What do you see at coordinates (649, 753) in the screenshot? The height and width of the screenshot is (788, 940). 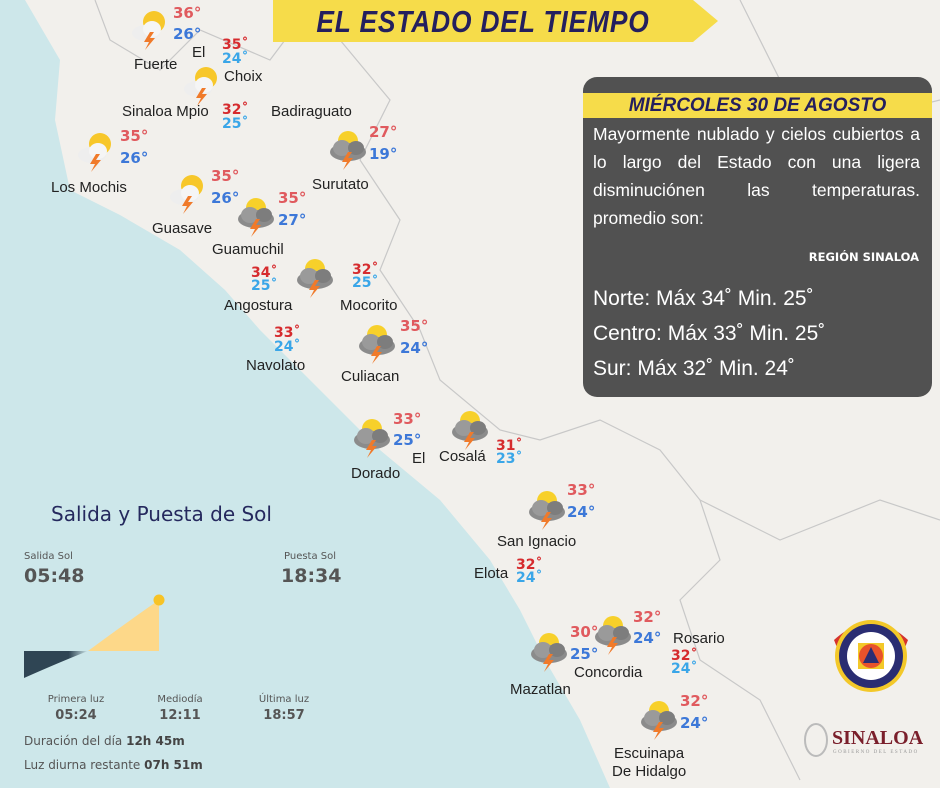 I see `station-name: Escuinapa` at bounding box center [649, 753].